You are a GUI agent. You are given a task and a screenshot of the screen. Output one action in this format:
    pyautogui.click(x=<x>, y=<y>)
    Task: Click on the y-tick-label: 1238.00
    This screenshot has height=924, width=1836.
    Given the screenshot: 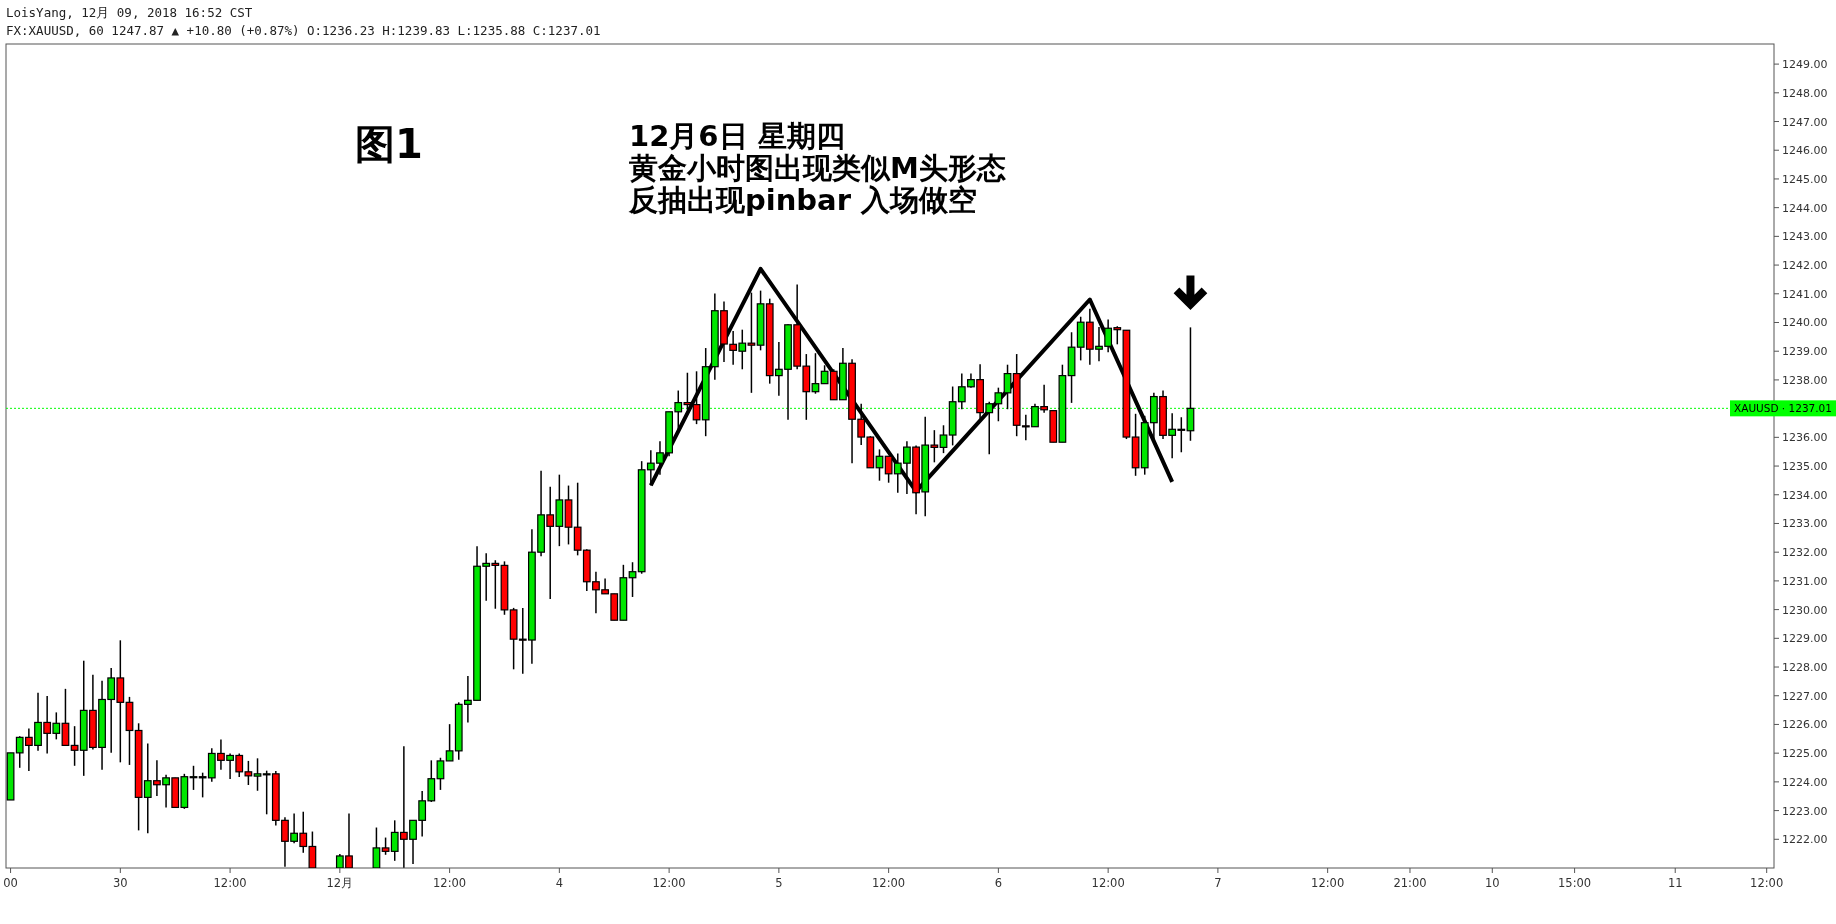 What is the action you would take?
    pyautogui.click(x=1805, y=380)
    